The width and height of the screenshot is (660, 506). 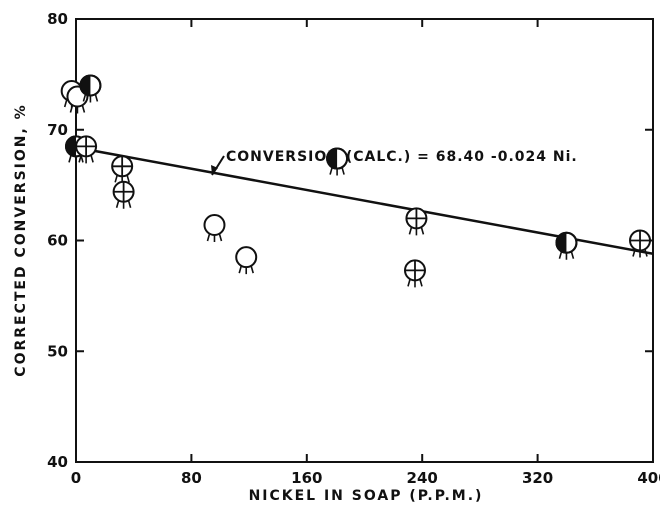 What do you see at coordinates (537, 478) in the screenshot?
I see `x-tick-label: 320` at bounding box center [537, 478].